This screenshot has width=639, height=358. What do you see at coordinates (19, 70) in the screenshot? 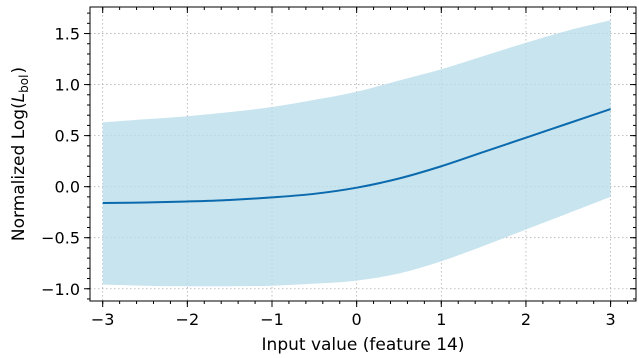
I see `y-axis-label-suffix: )` at bounding box center [19, 70].